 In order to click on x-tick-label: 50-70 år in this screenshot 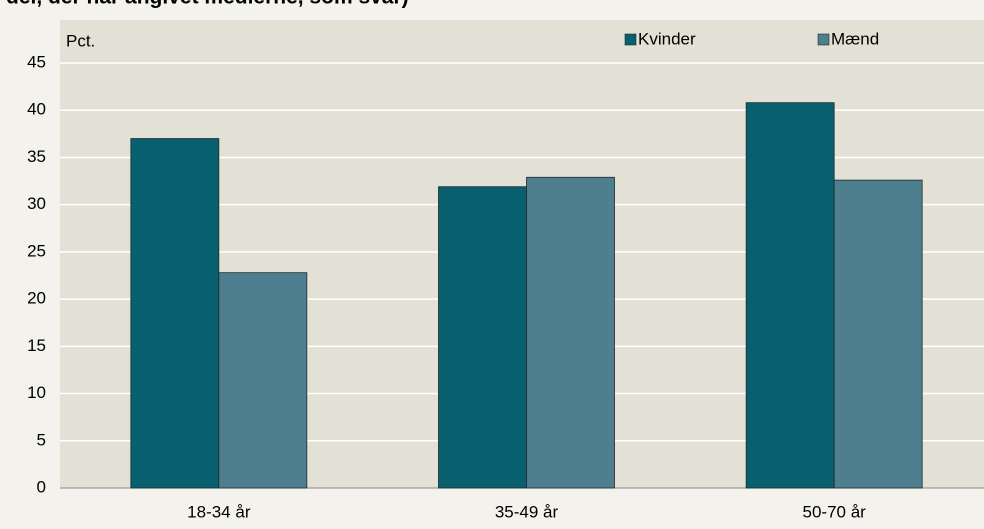, I will do `click(835, 511)`.